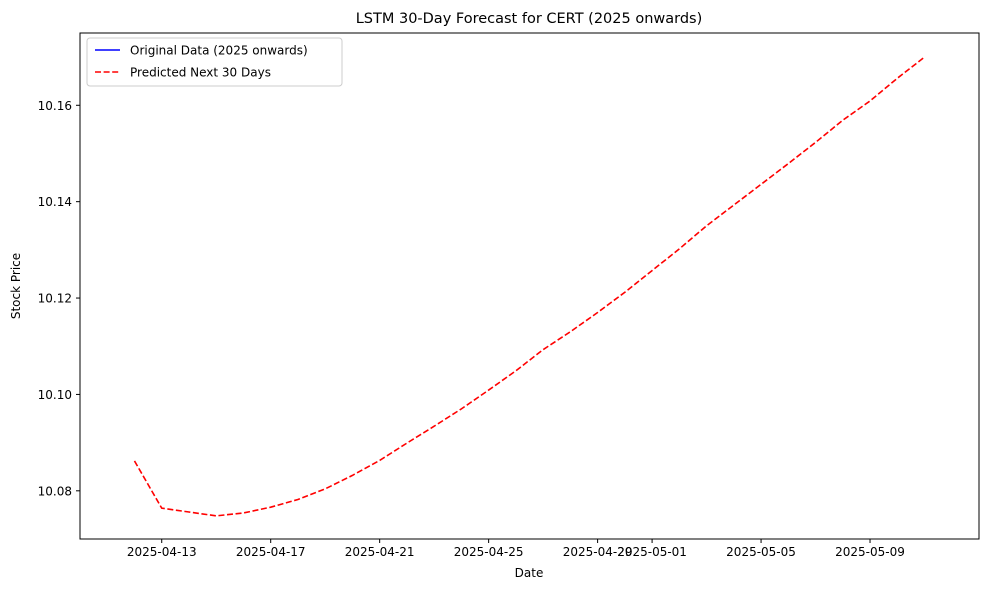  Describe the element at coordinates (55, 106) in the screenshot. I see `y-tick-label: 10.16` at that location.